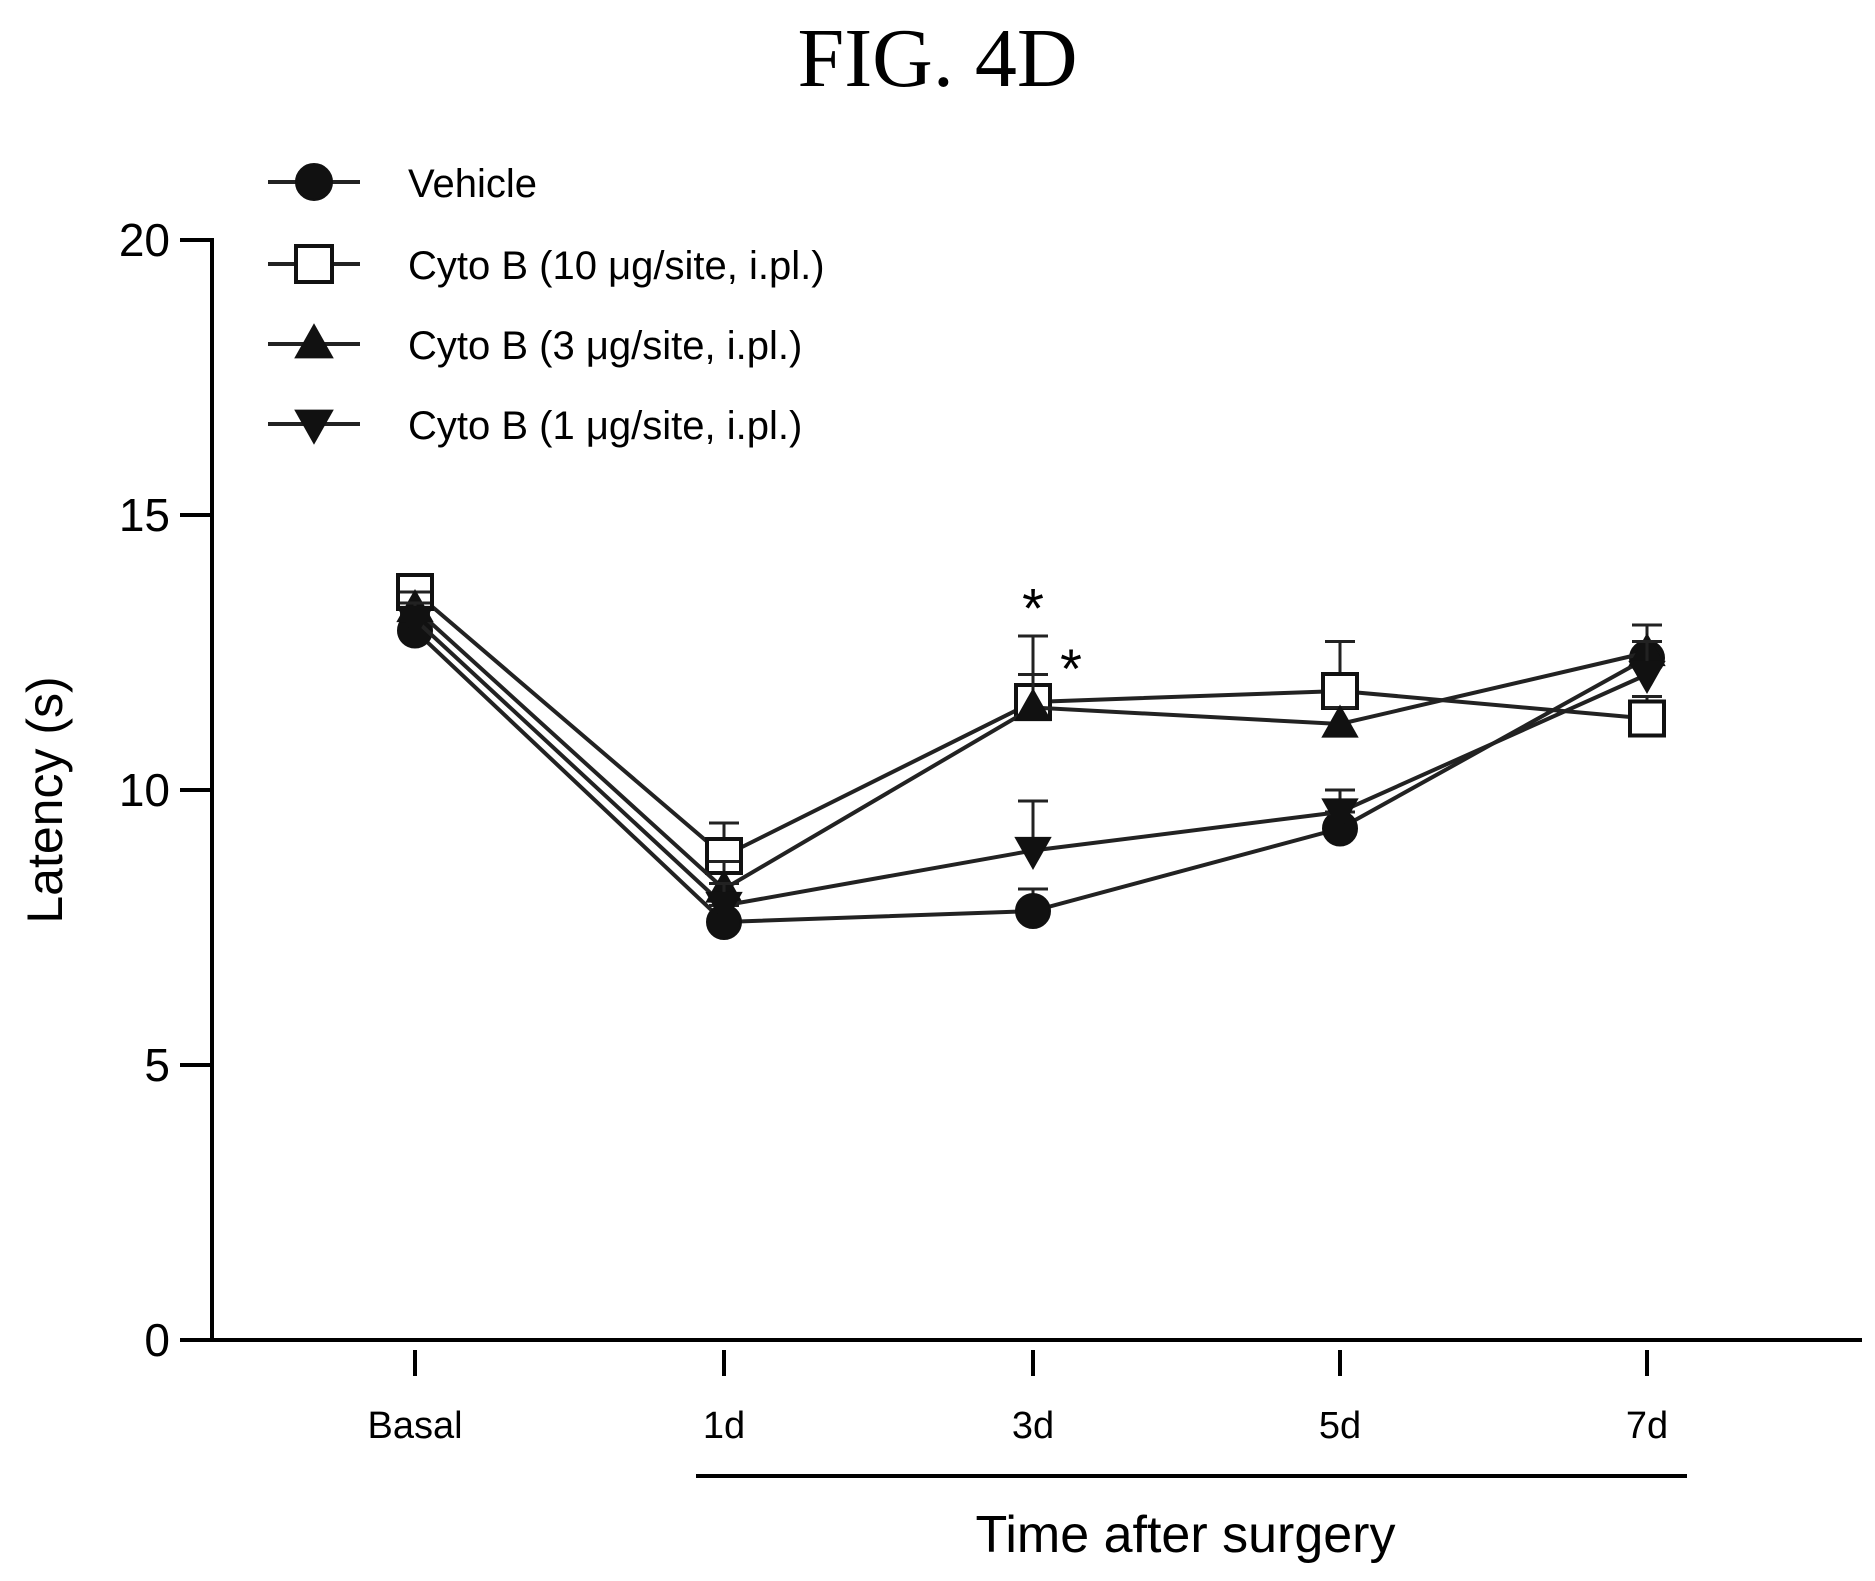 The height and width of the screenshot is (1581, 1875). What do you see at coordinates (616, 266) in the screenshot?
I see `legend-label: Cyto B (10 μg/site, i.pl.)` at bounding box center [616, 266].